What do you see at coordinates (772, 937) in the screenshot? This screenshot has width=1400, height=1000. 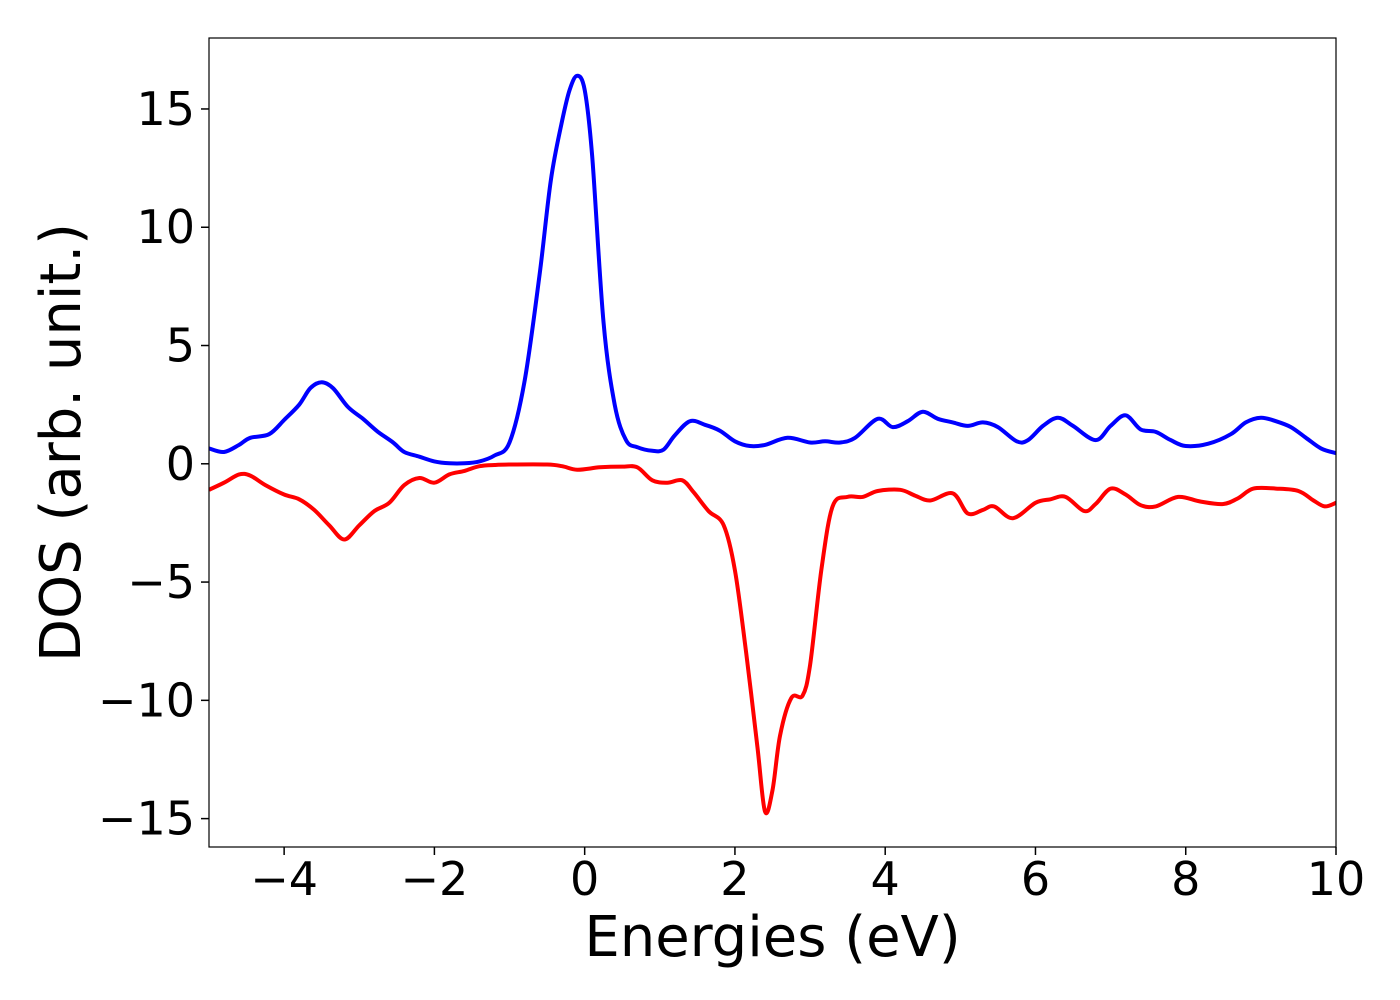 I see `x-axis-title: Energies (eV)` at bounding box center [772, 937].